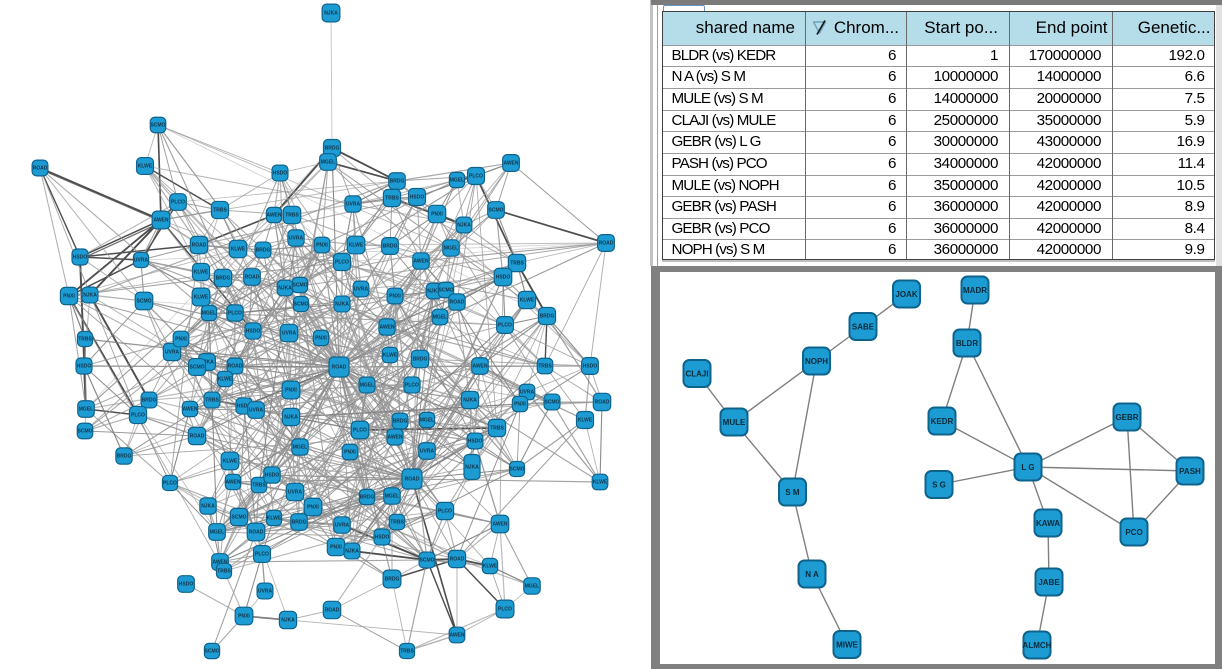 This screenshot has width=1222, height=669. Describe the element at coordinates (847, 645) in the screenshot. I see `svg-text: MIWE` at that location.